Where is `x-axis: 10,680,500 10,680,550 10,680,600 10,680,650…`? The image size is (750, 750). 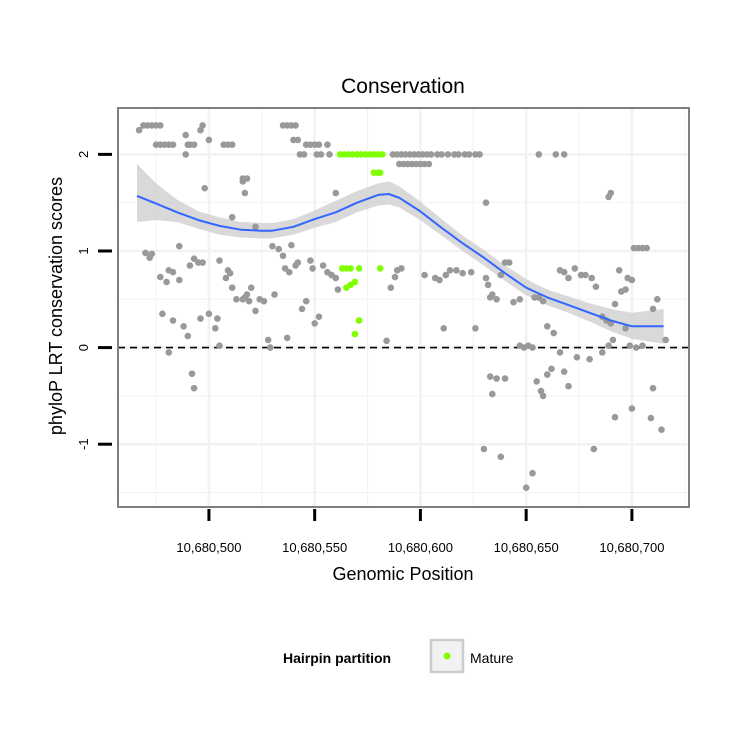
x-axis: 10,680,500 10,680,550 10,680,600 10,680,650… is located at coordinates (420, 532).